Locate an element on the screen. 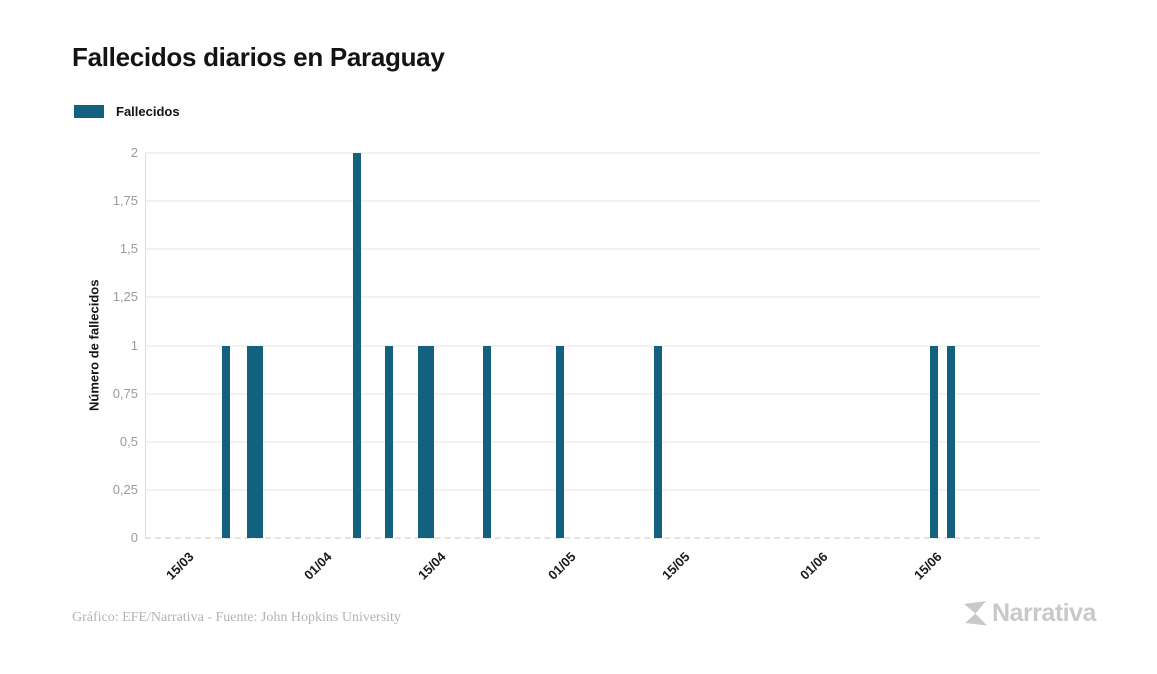 The height and width of the screenshot is (674, 1157). narrativa-logo: Narrativa is located at coordinates (1029, 613).